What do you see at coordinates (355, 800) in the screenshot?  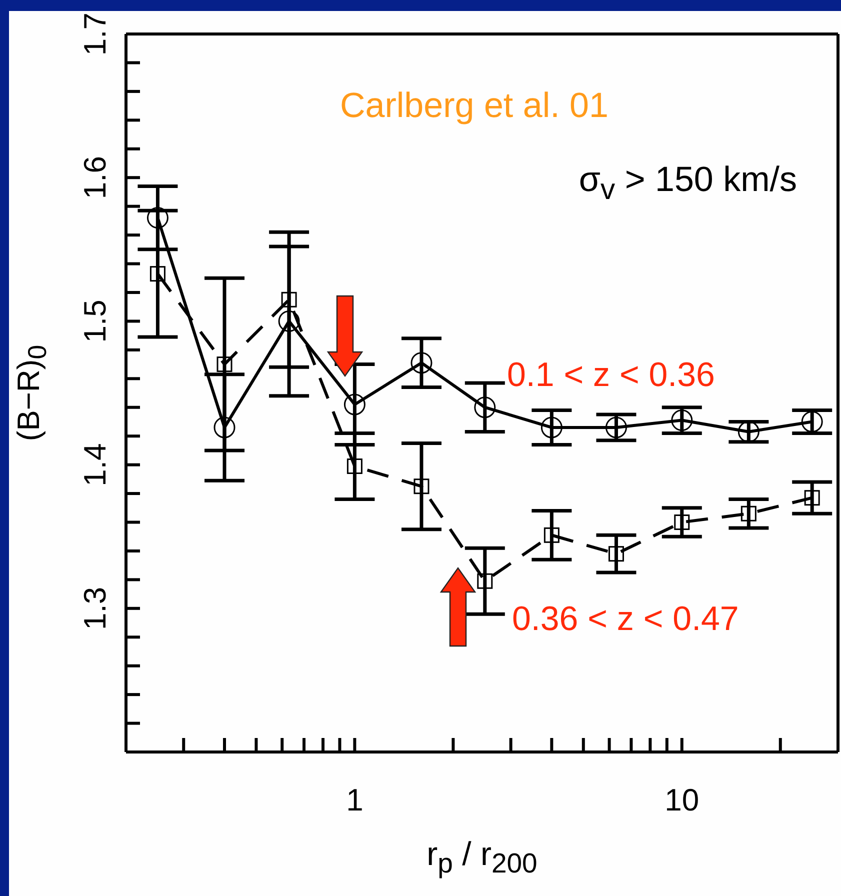 I see `x-tick-label: 1` at bounding box center [355, 800].